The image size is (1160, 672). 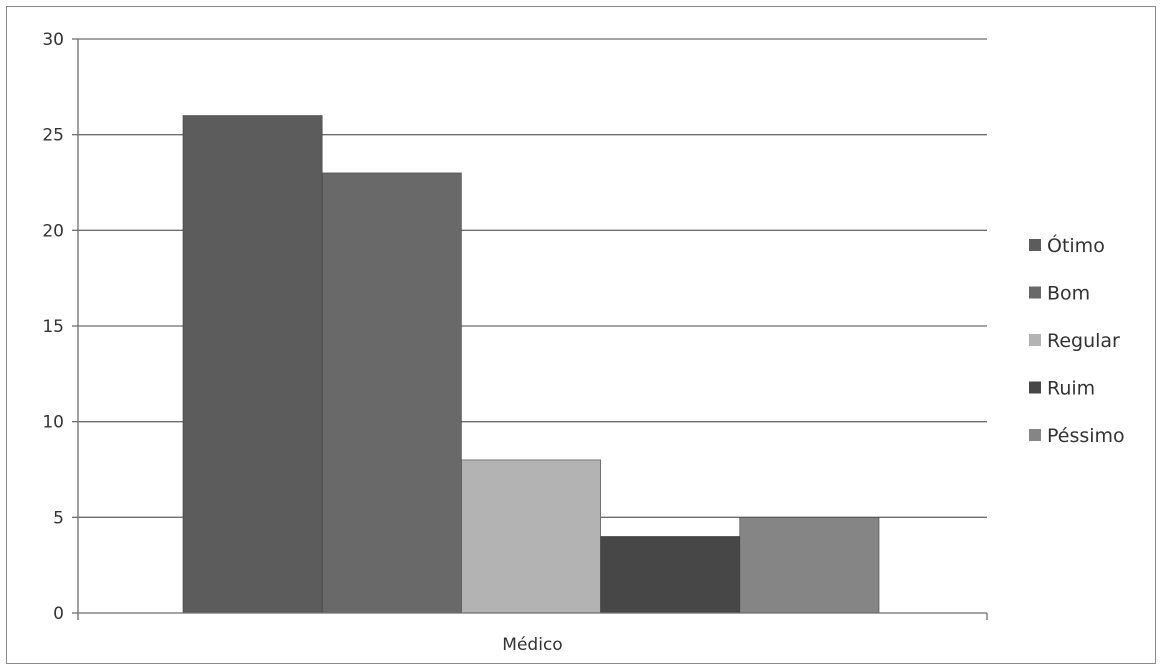 I want to click on legend: Ótimo Bom Regular Ruim Péssimo, so click(x=1077, y=340).